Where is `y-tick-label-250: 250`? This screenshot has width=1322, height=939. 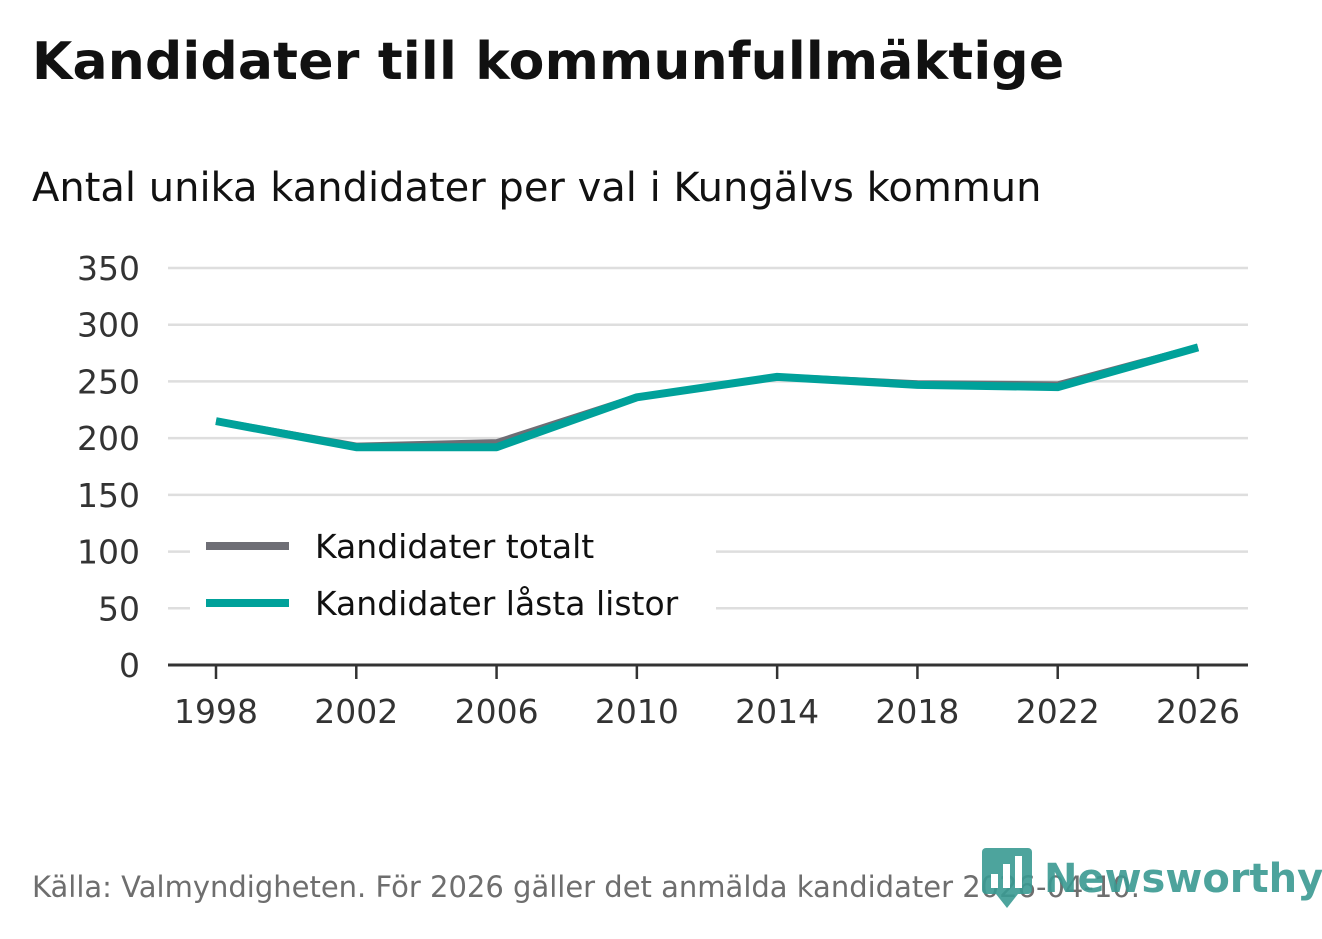
y-tick-label-250: 250 is located at coordinates (108, 381).